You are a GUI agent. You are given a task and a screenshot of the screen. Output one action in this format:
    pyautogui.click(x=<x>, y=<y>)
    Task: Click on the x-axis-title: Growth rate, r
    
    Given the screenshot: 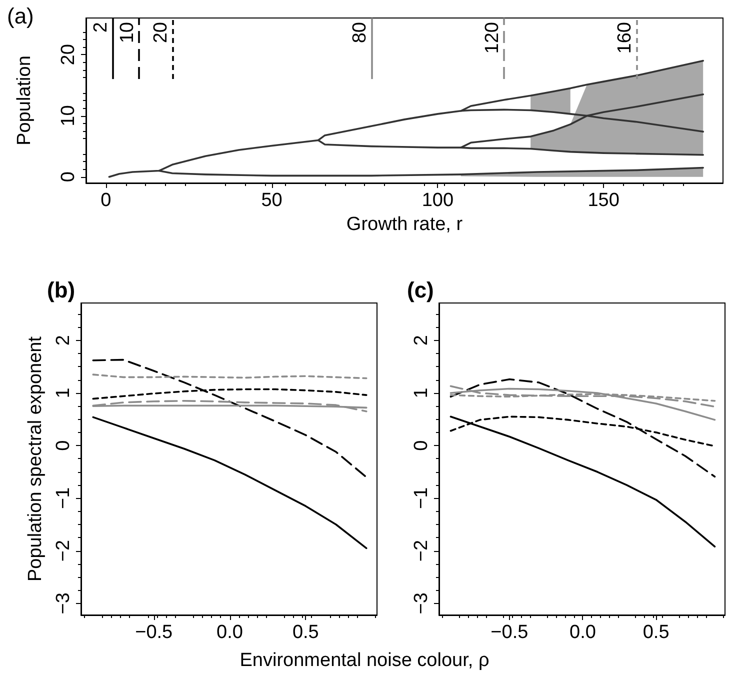 What is the action you would take?
    pyautogui.click(x=405, y=224)
    